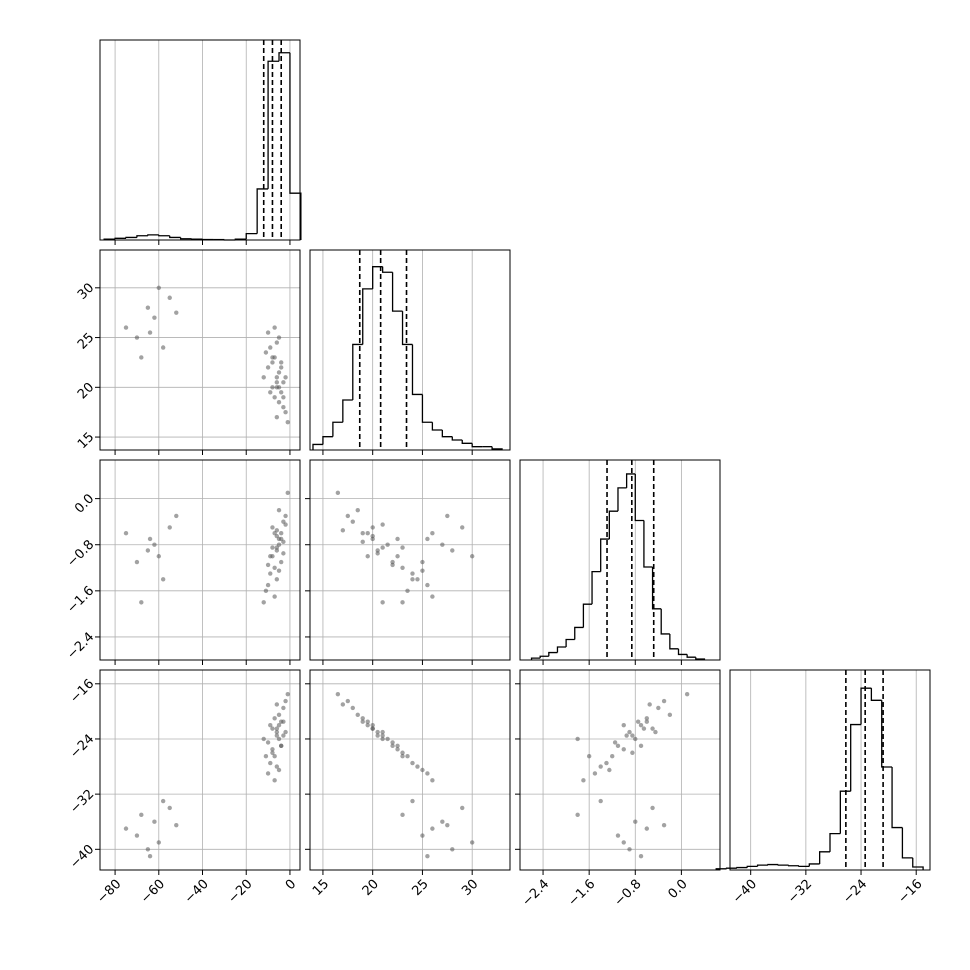 This screenshot has width=970, height=970. Describe the element at coordinates (371, 888) in the screenshot. I see `x-tick-label: 20` at that location.